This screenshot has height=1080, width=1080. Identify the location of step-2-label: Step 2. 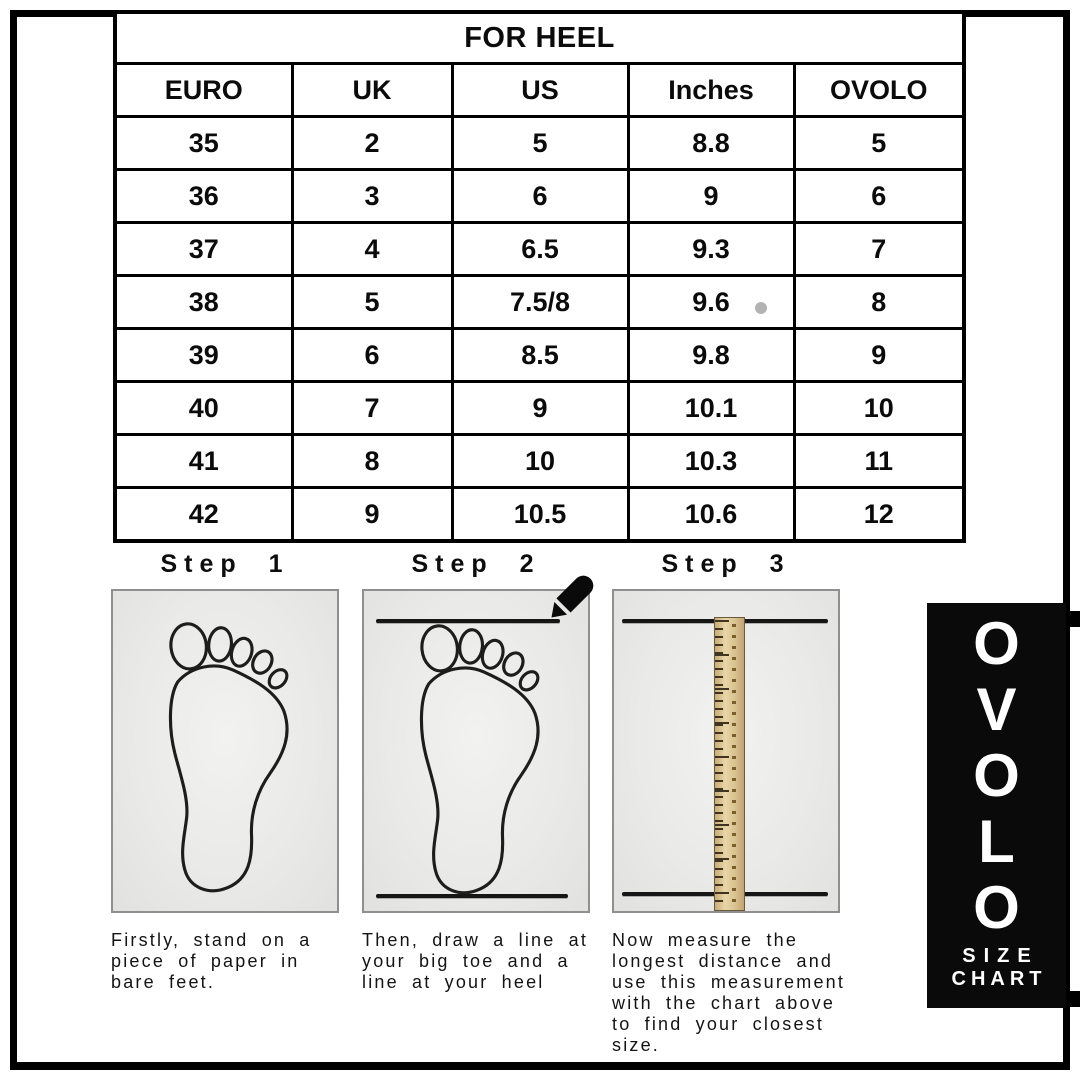
(476, 564).